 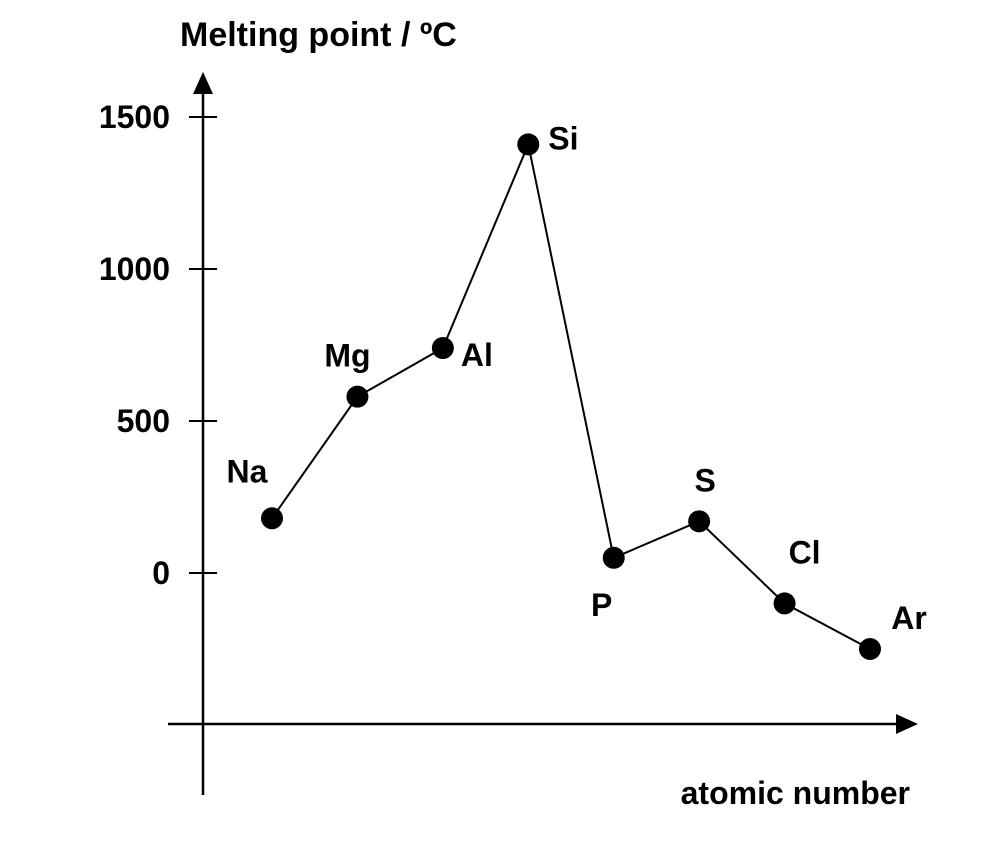 What do you see at coordinates (909, 618) in the screenshot?
I see `point-label-ar: Ar` at bounding box center [909, 618].